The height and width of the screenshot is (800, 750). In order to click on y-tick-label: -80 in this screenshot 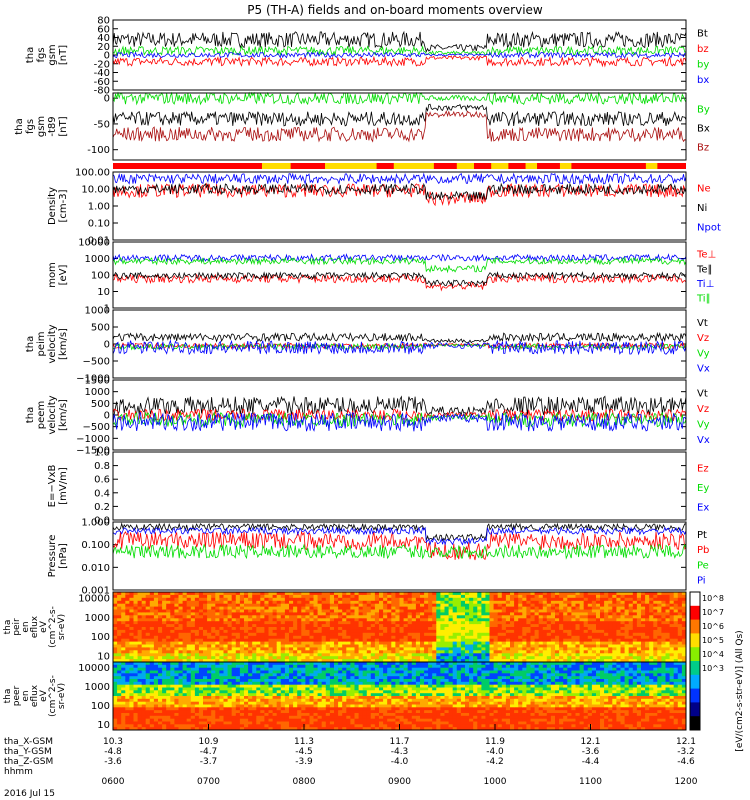, I will do `click(102, 91)`.